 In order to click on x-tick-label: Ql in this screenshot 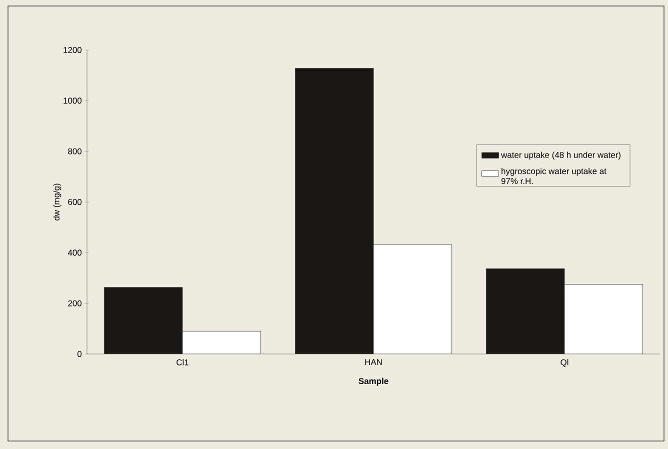, I will do `click(564, 363)`.